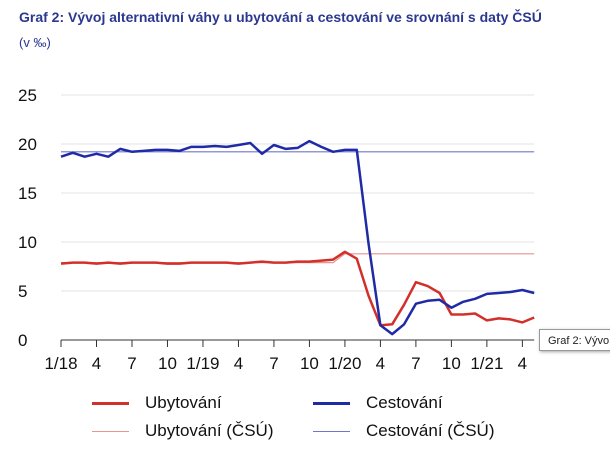 This screenshot has height=459, width=610. Describe the element at coordinates (35, 42) in the screenshot. I see `chart-unit-label: (v ‰)` at that location.